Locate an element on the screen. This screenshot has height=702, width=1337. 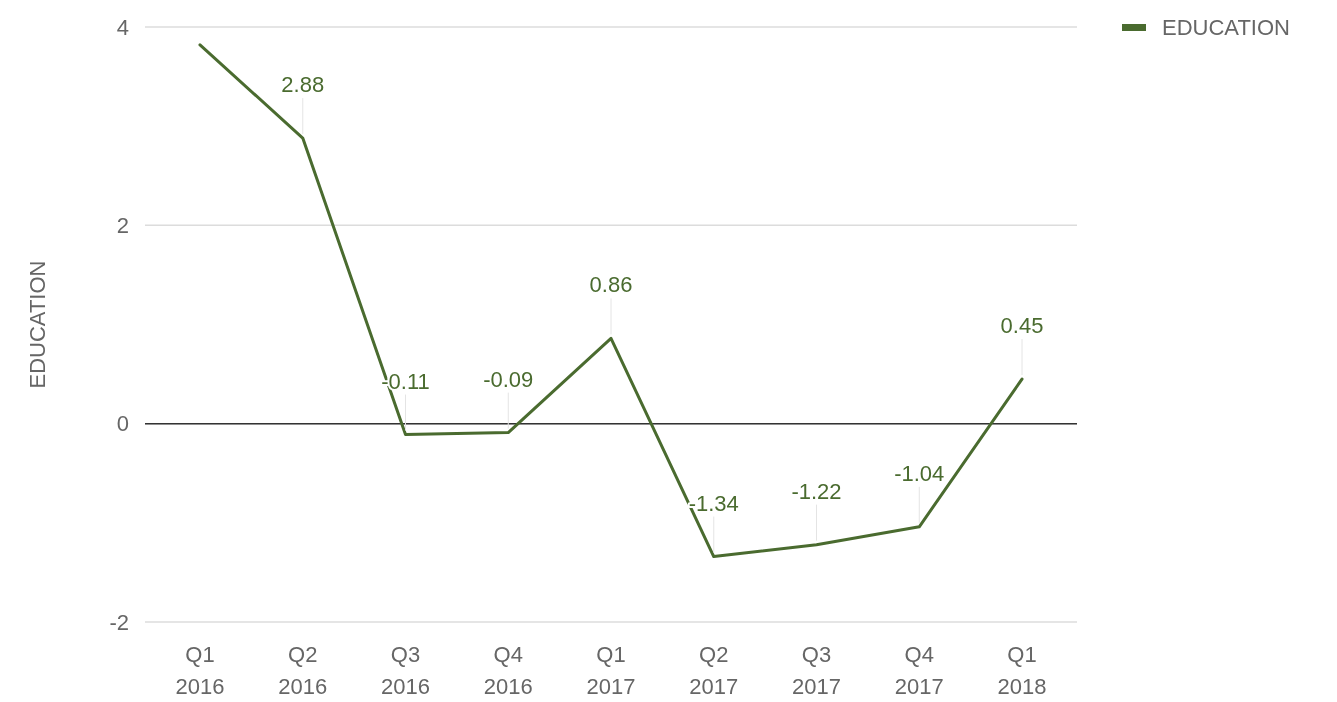
data-label: 2.88 is located at coordinates (303, 85).